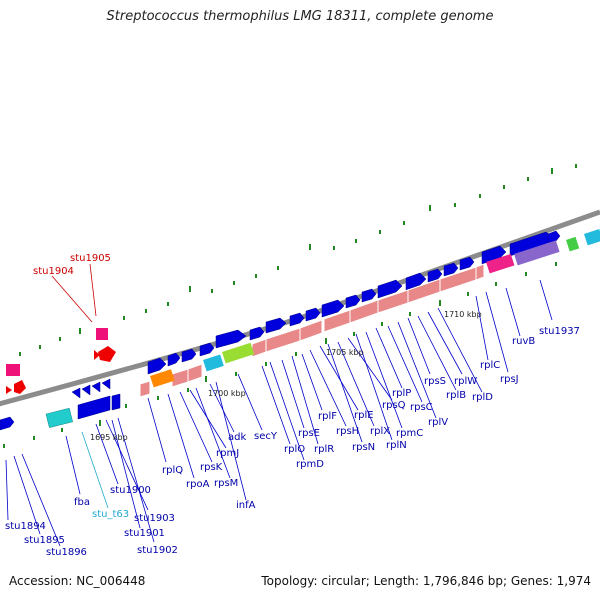 Image resolution: width=600 pixels, height=600 pixels. What do you see at coordinates (345, 352) in the screenshot?
I see `tick-label-1705: 1705 kbp` at bounding box center [345, 352].